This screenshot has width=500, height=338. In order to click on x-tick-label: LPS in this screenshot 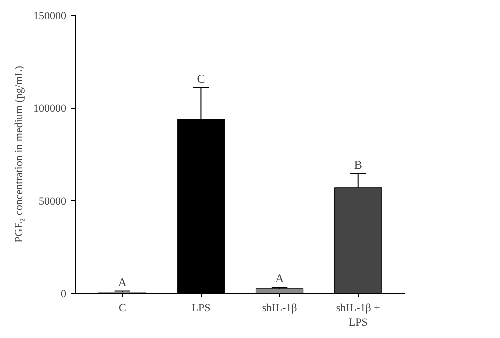, I will do `click(201, 308)`.